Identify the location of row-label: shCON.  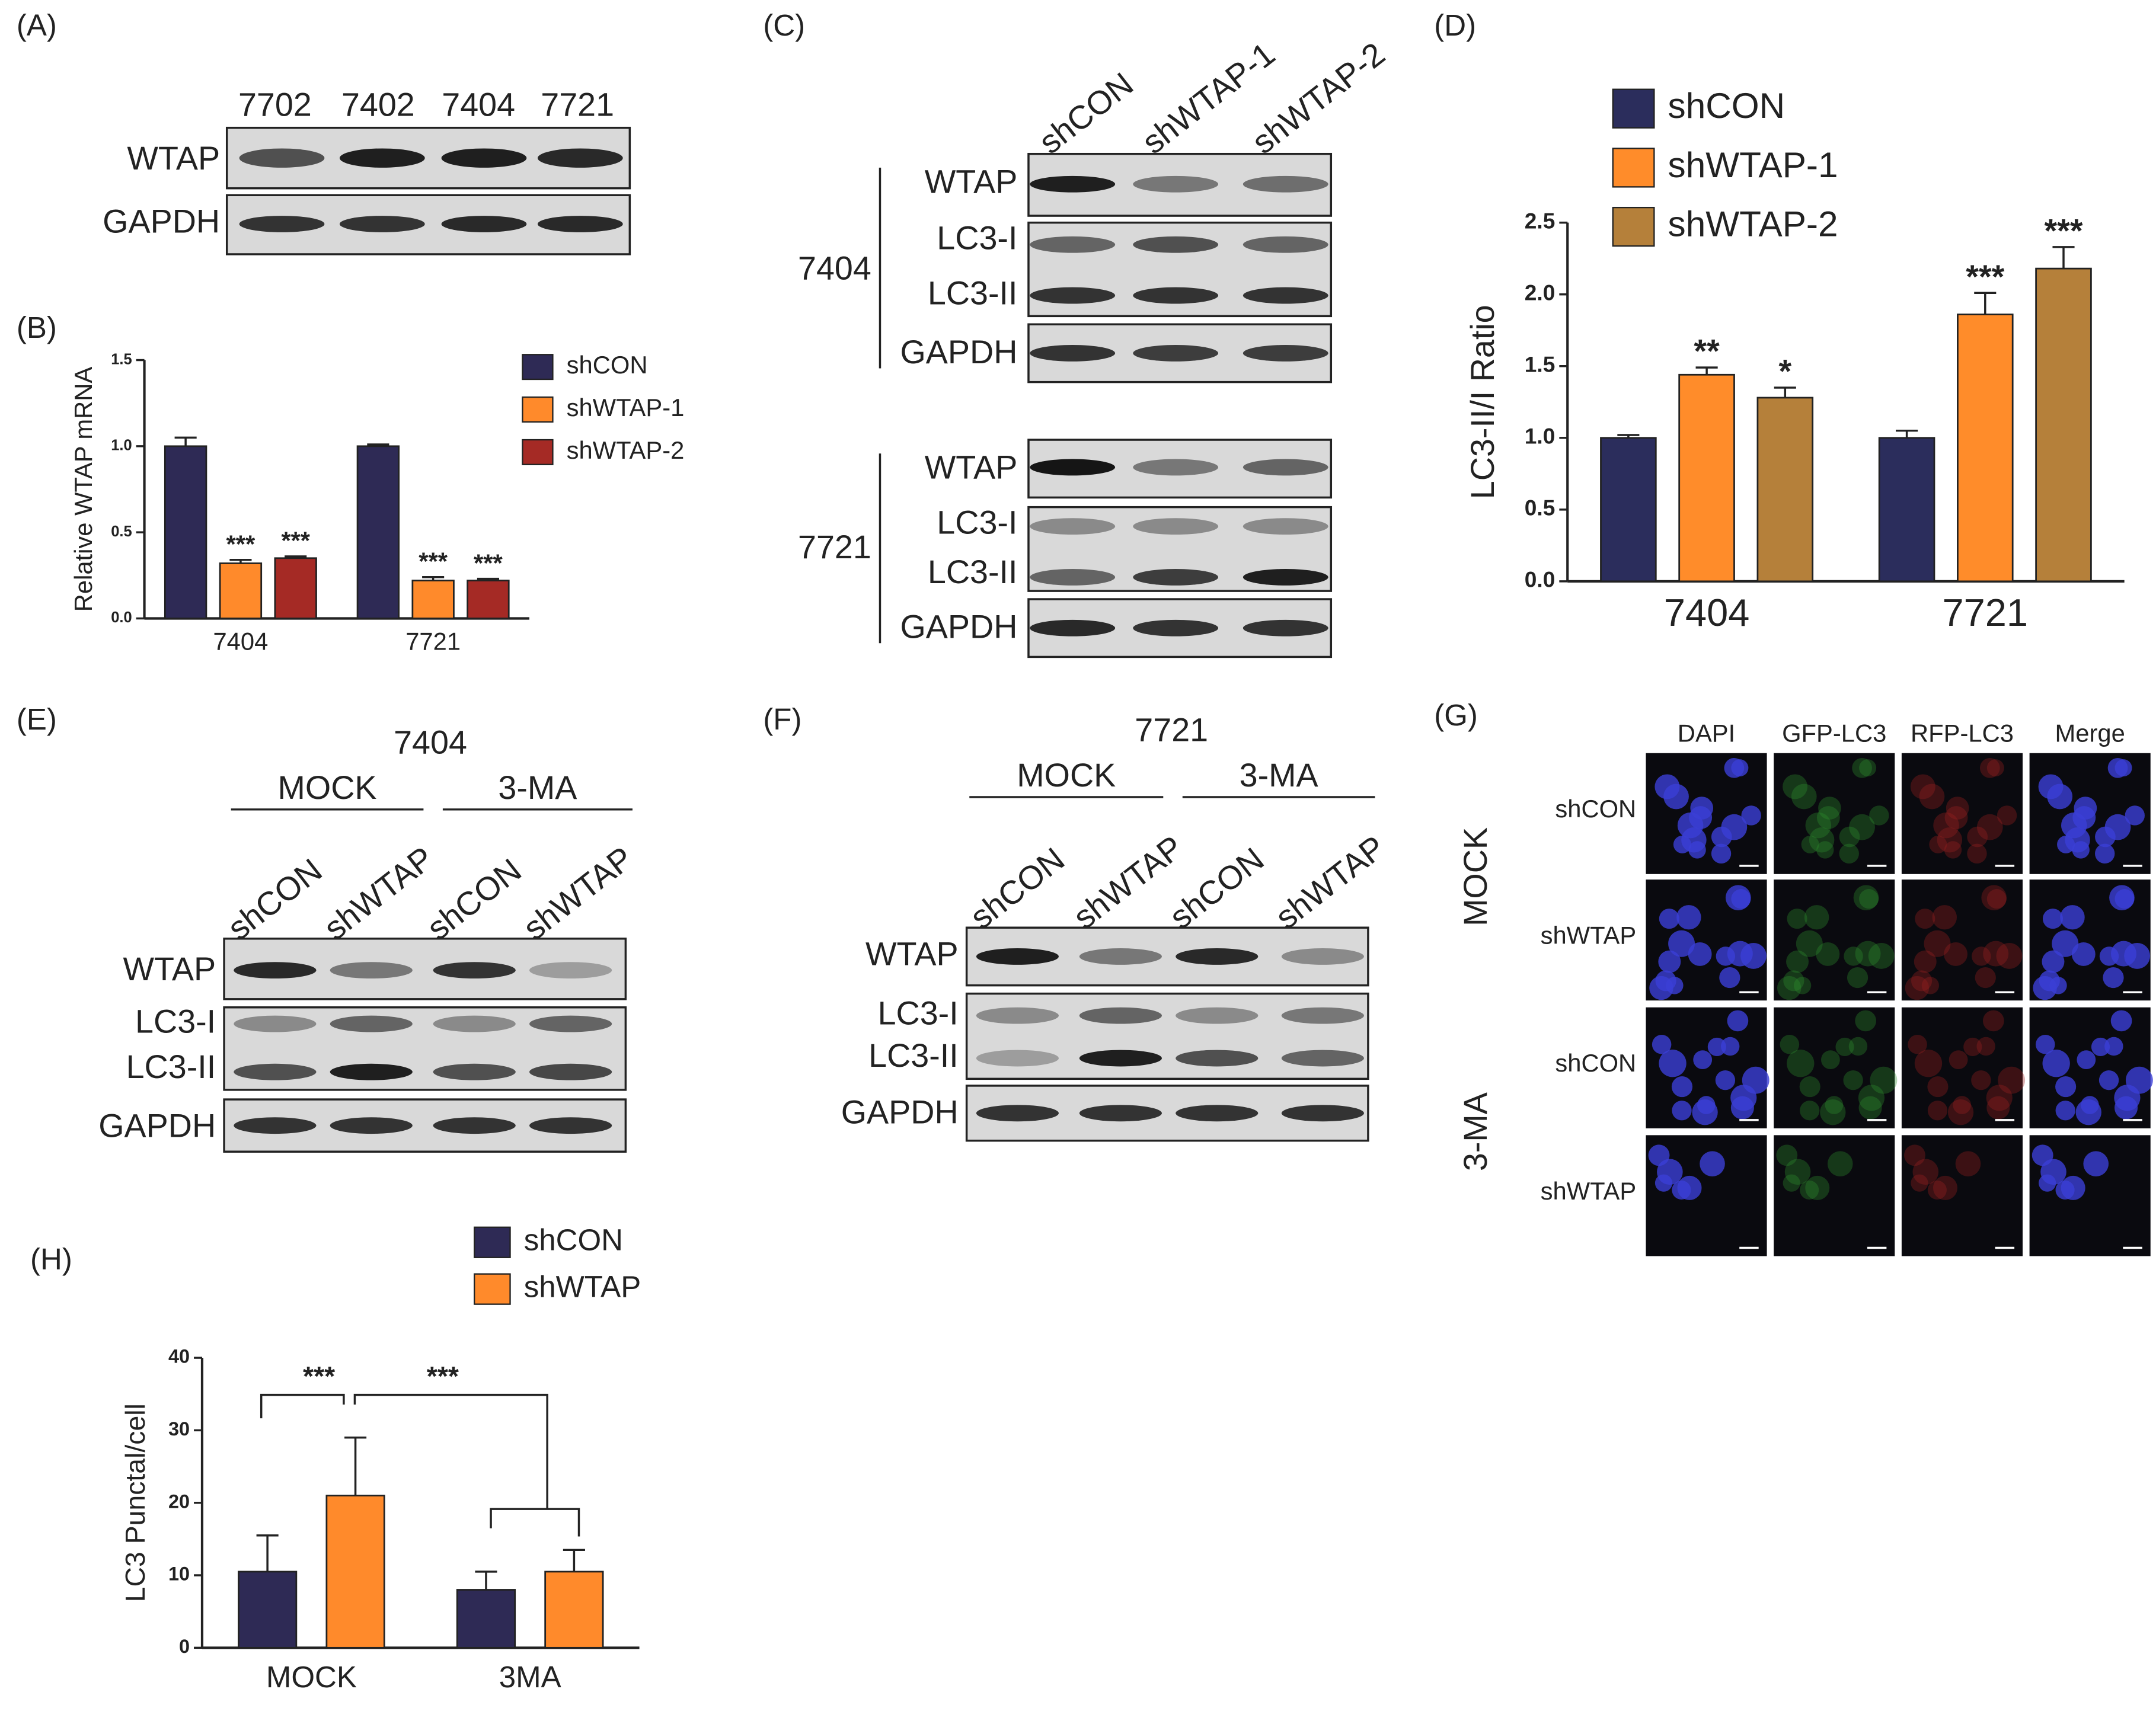
(1596, 1063).